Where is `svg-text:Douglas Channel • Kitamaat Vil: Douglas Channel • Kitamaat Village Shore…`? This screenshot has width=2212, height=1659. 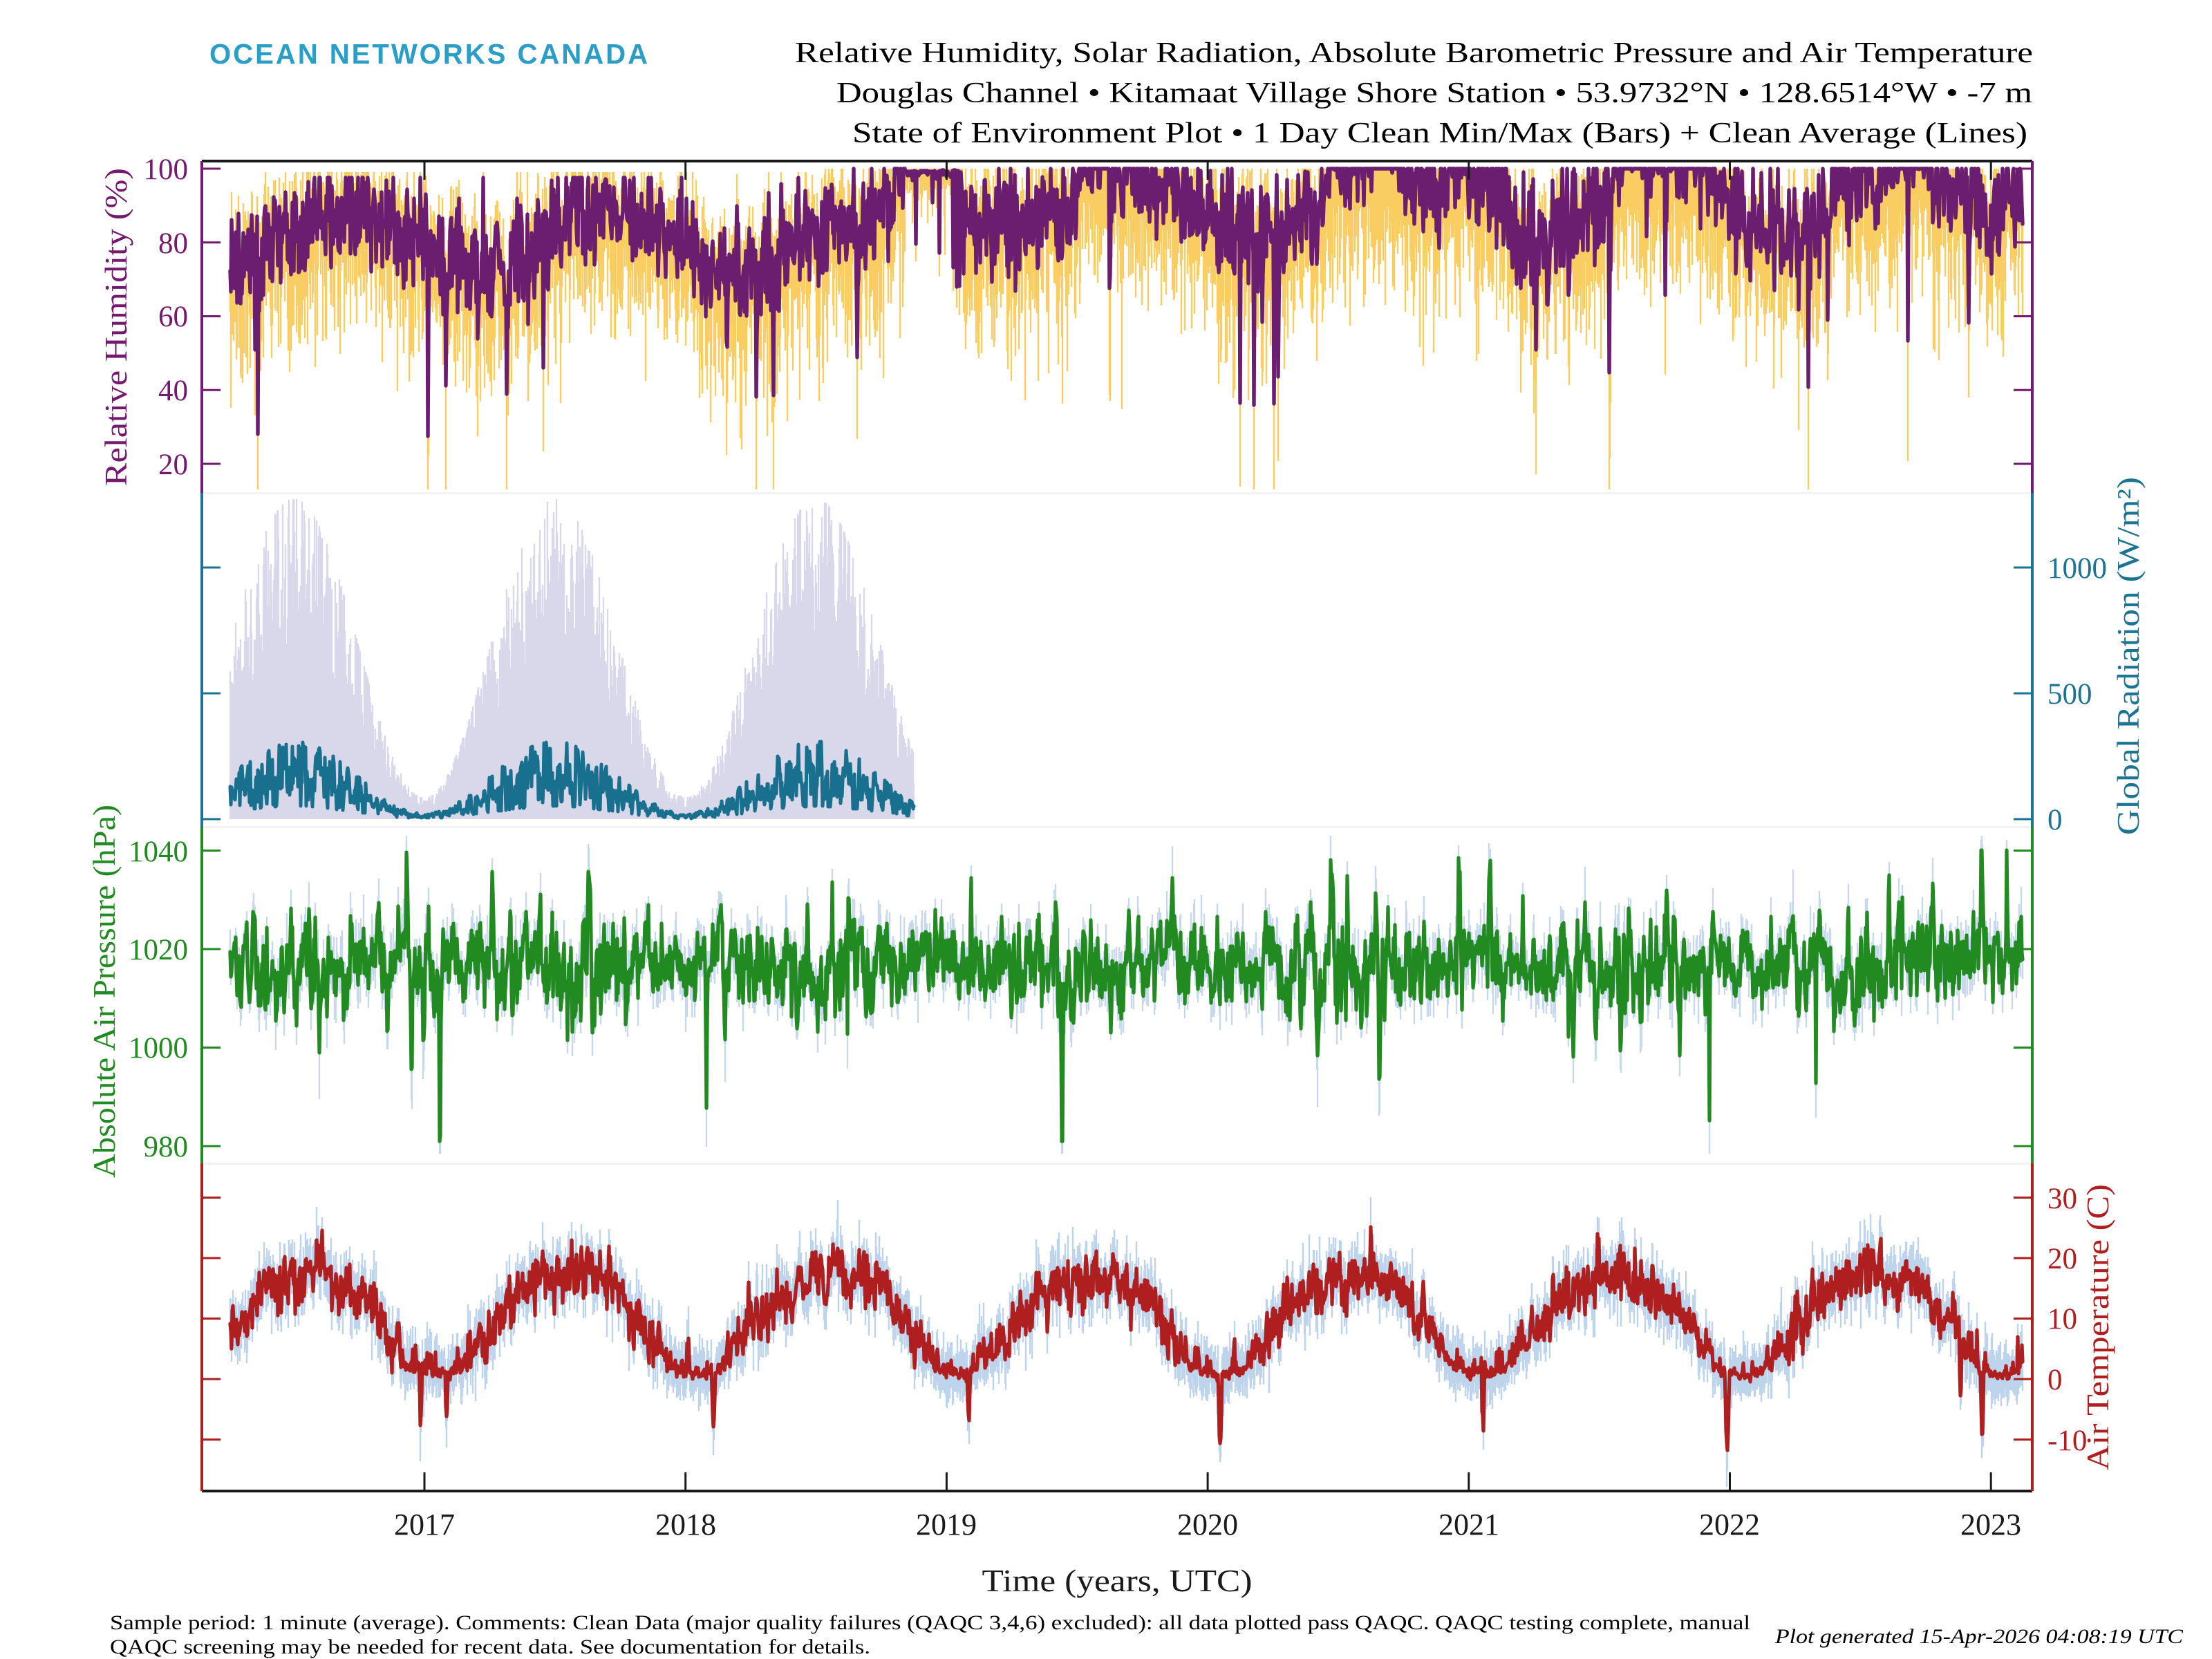
svg-text:Douglas Channel • Kitamaat Vil: Douglas Channel • Kitamaat Village Shore… is located at coordinates (1434, 93).